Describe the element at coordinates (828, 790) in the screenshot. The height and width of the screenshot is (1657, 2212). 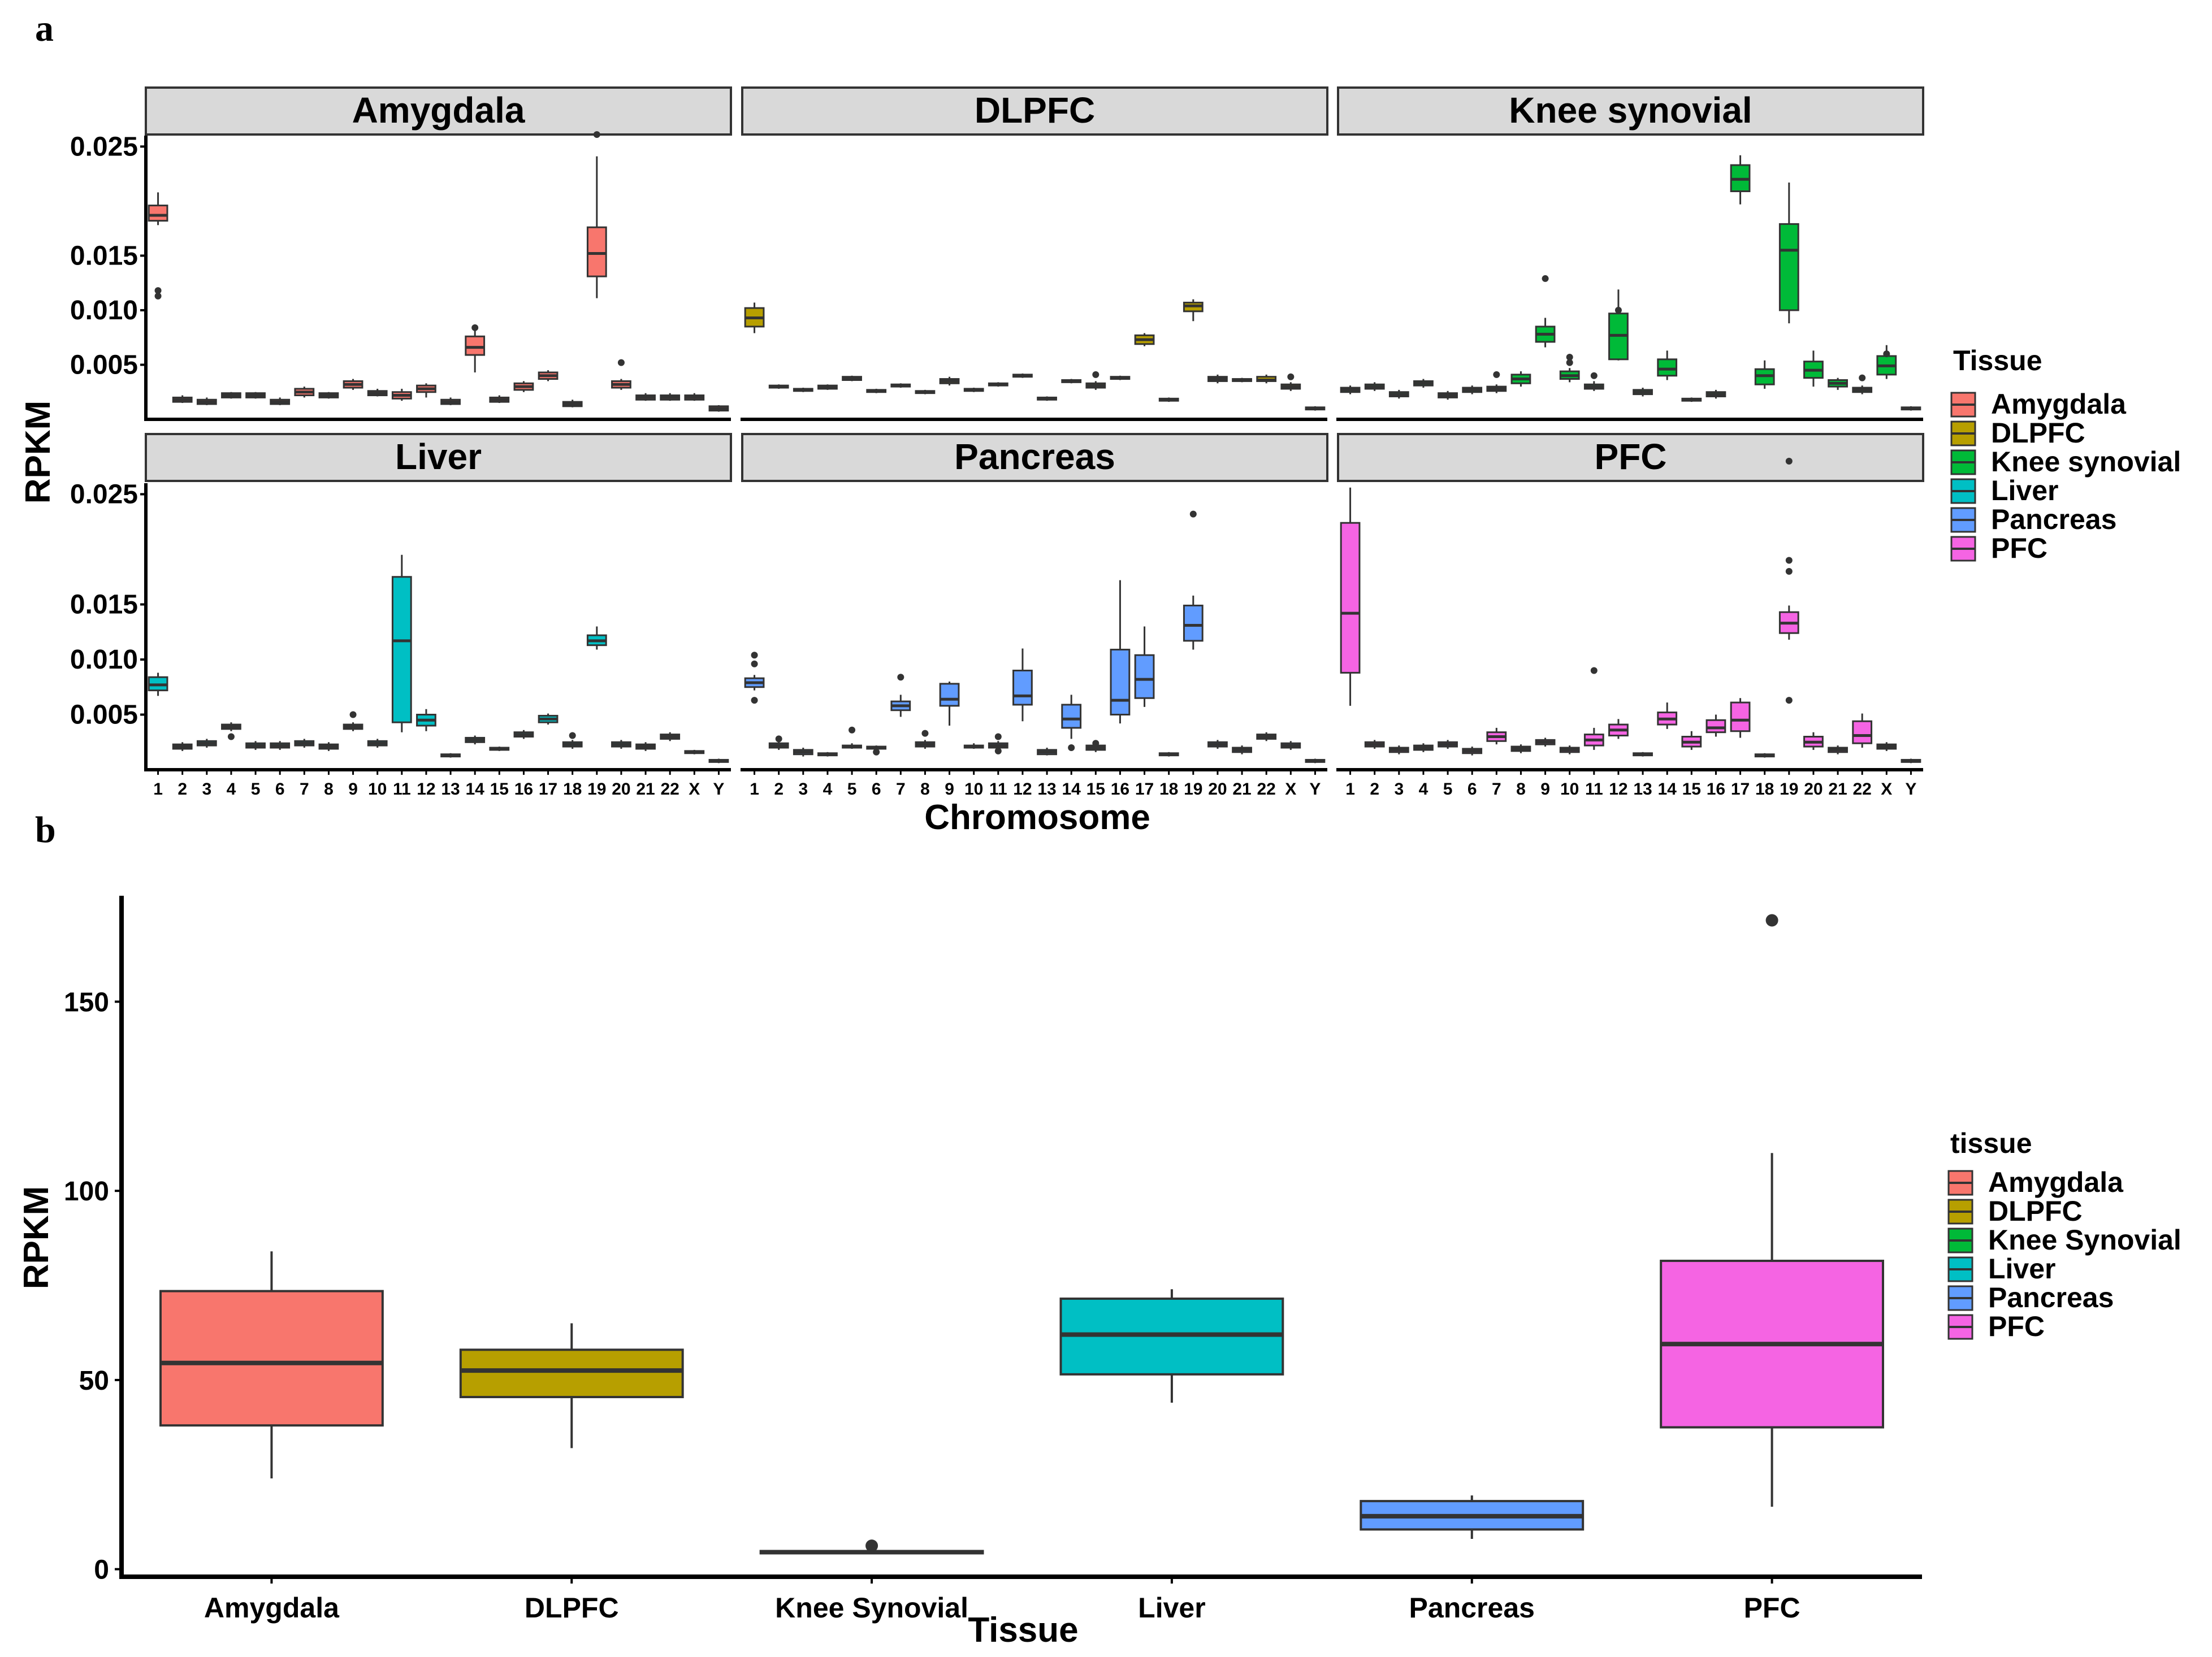
I see `facet-pancreas-x-tick-label: 4` at that location.